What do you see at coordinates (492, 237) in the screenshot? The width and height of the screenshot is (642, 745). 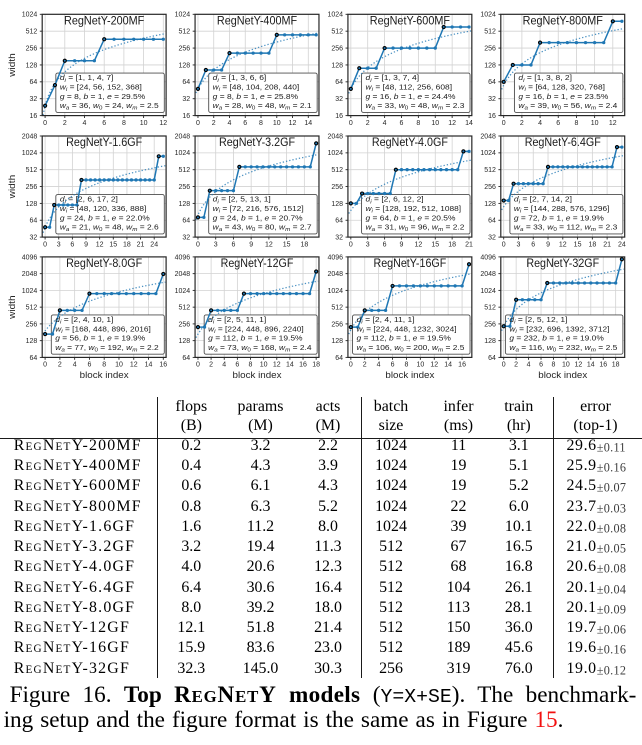 I see `svg-text: 32` at bounding box center [492, 237].